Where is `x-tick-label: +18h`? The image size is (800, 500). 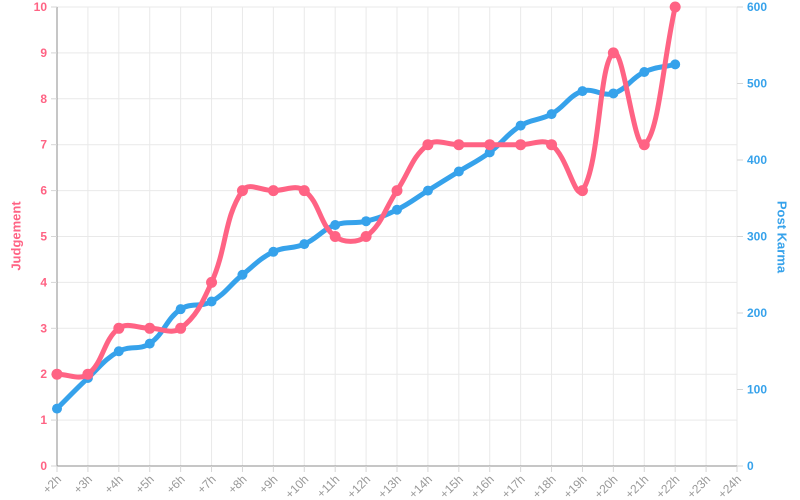 x-tick-label: +18h is located at coordinates (544, 486).